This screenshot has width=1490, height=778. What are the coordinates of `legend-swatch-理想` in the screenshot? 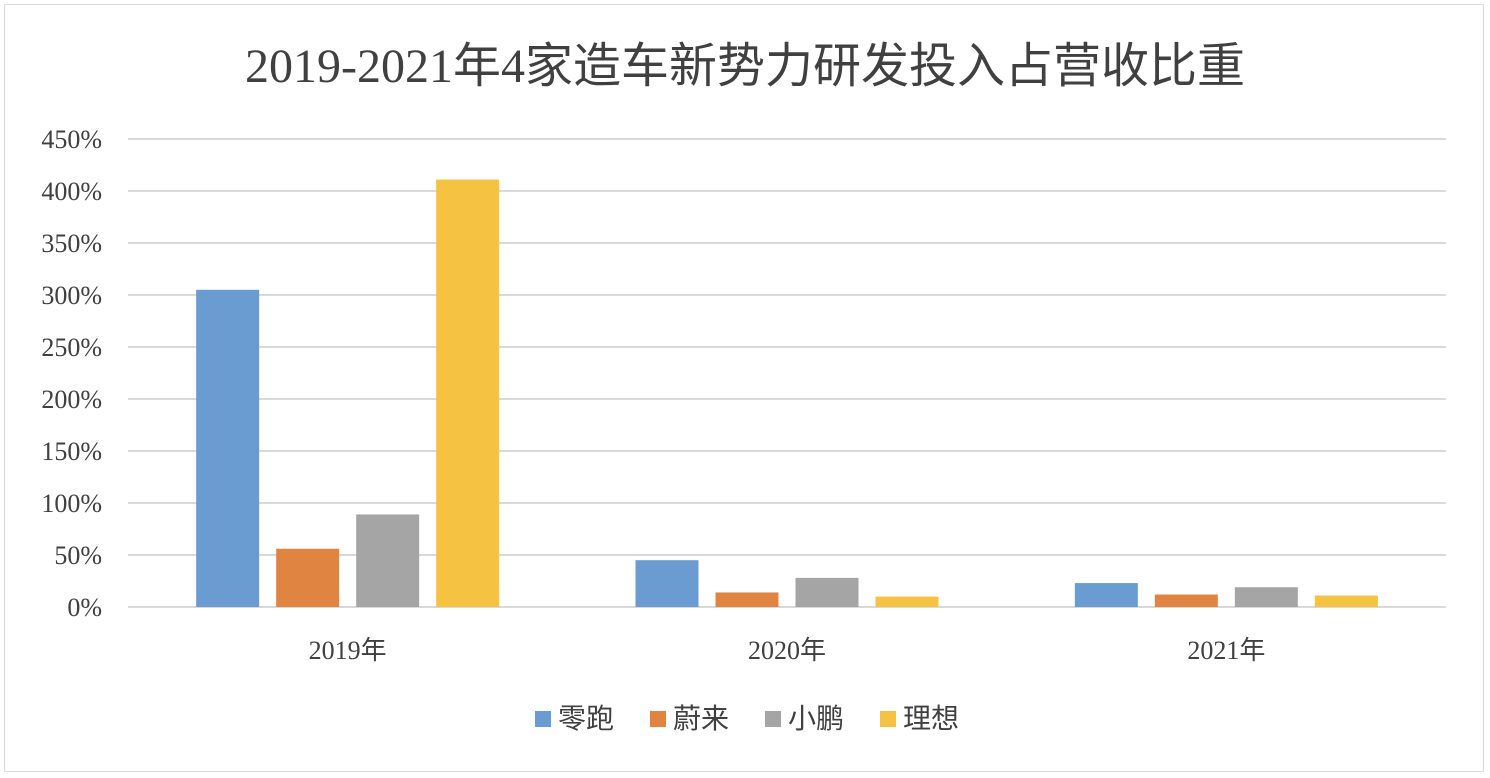 It's located at (888, 719).